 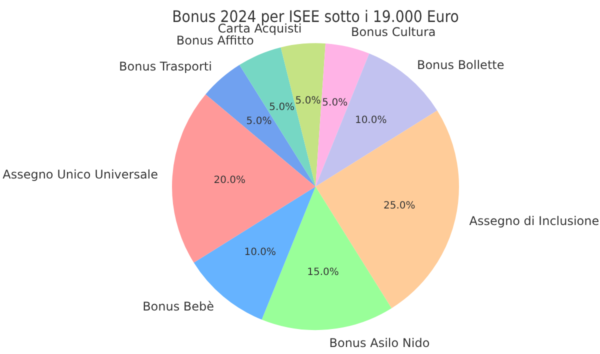 I want to click on slice-label: Bonus Affitto, so click(x=215, y=40).